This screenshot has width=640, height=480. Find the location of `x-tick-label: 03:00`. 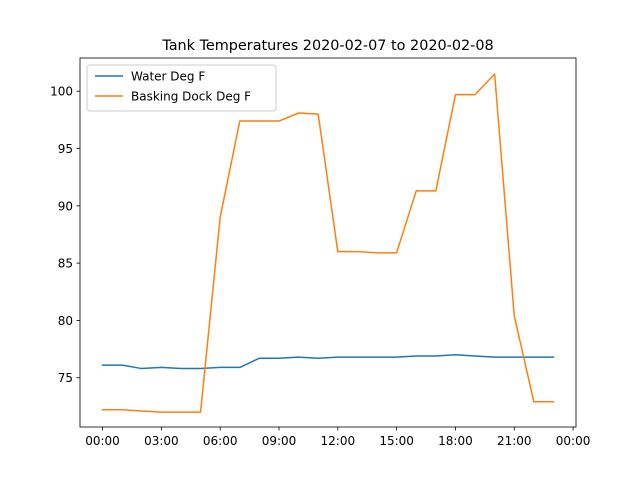

x-tick-label: 03:00 is located at coordinates (161, 441).